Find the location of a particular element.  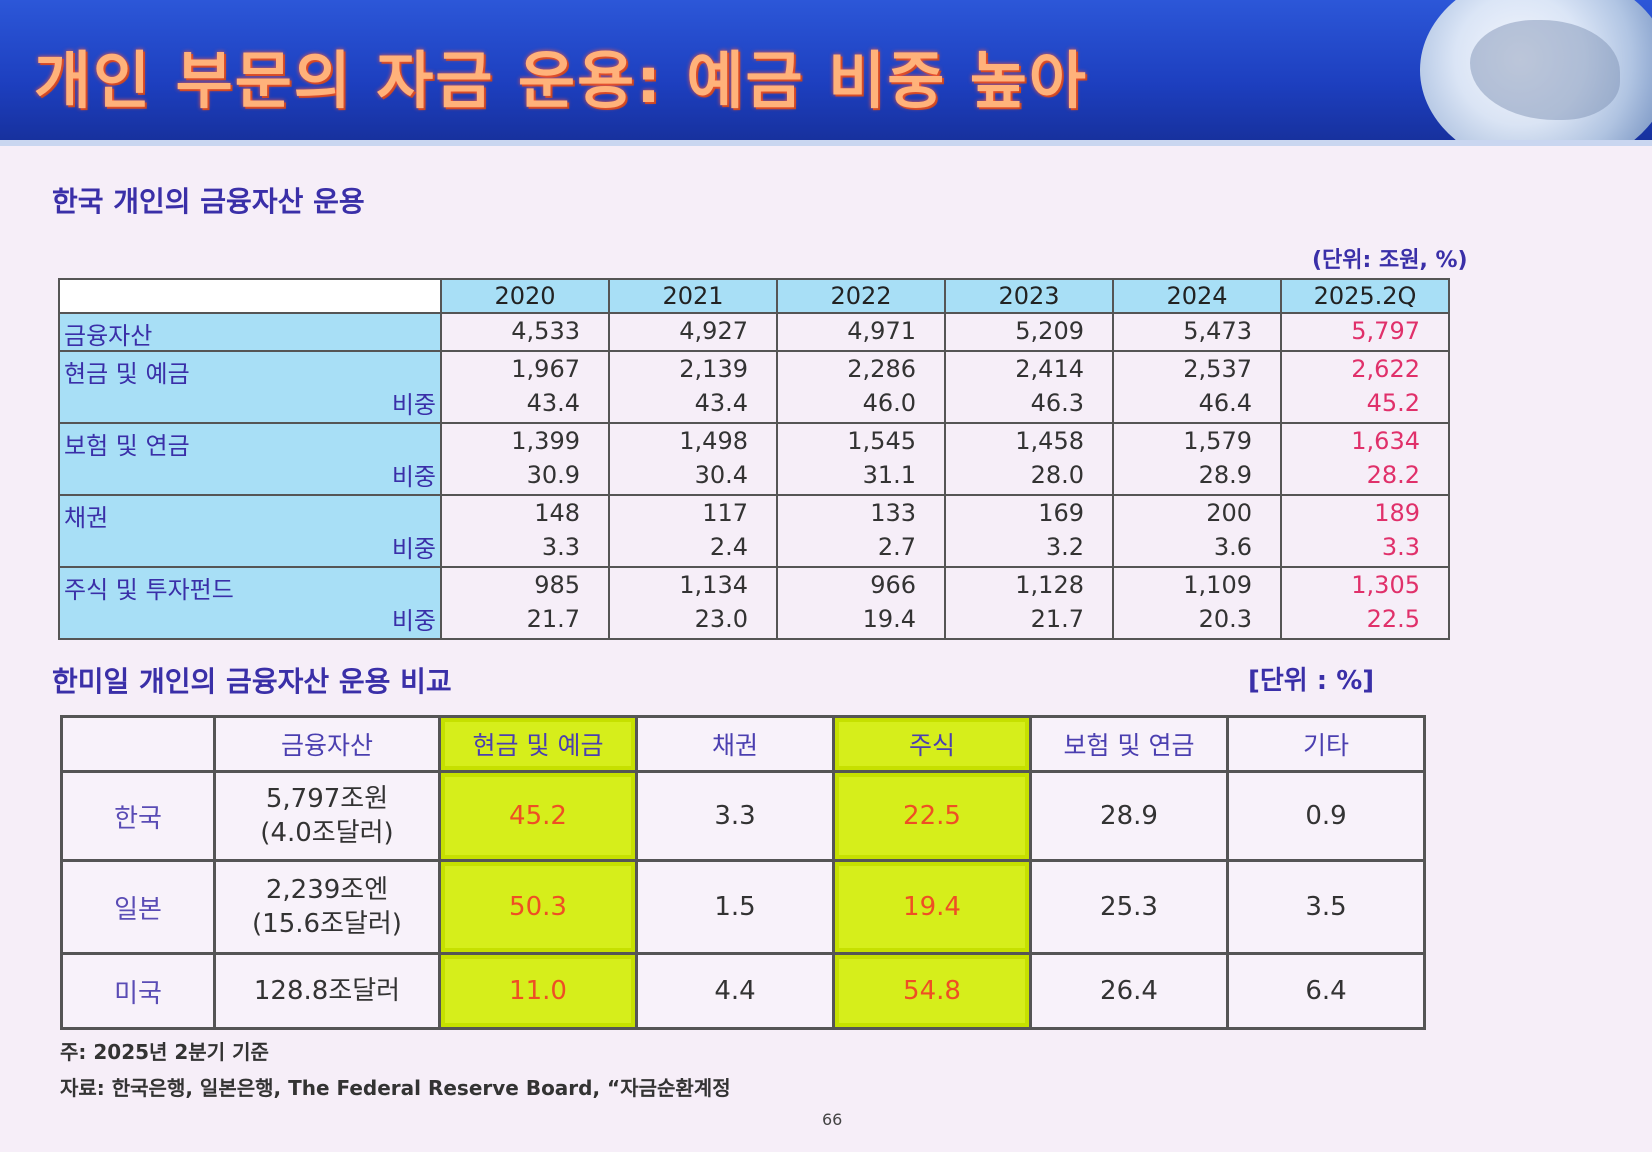

table-cell: 2,622 is located at coordinates (1385, 369).